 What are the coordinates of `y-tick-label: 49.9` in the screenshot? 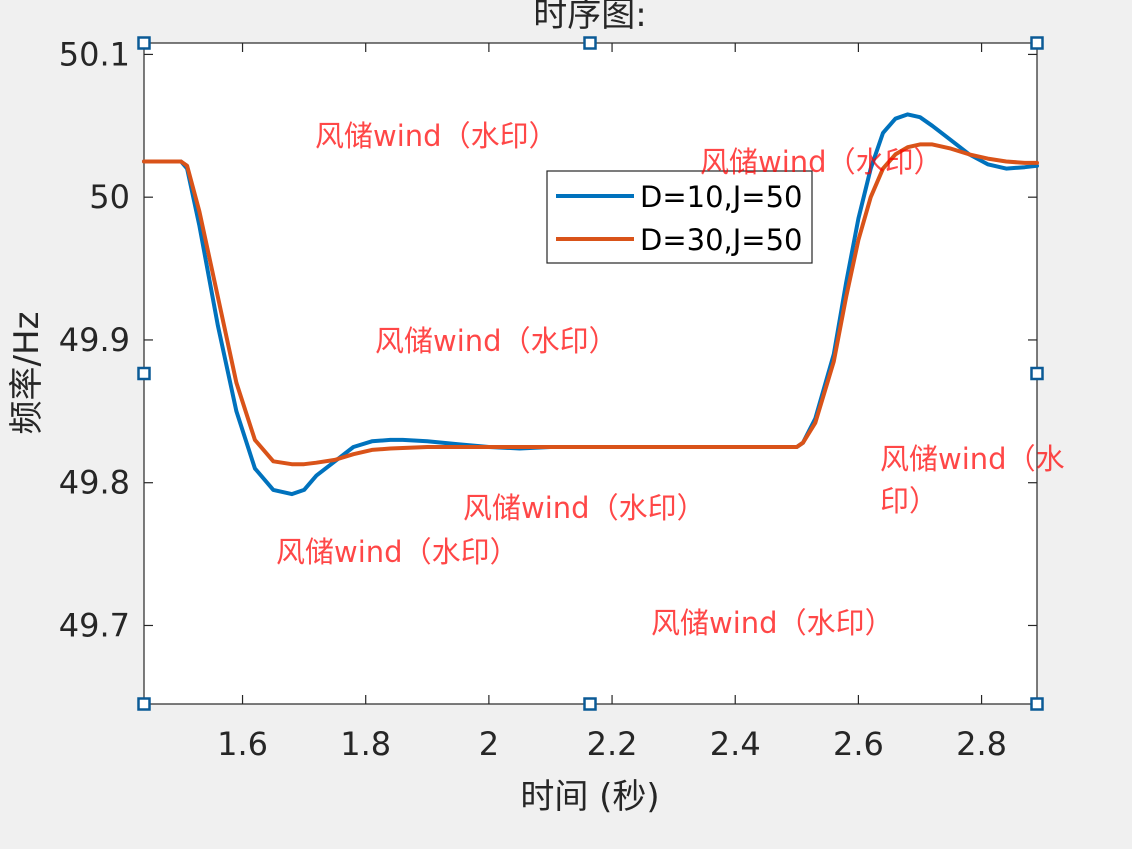 It's located at (94, 340).